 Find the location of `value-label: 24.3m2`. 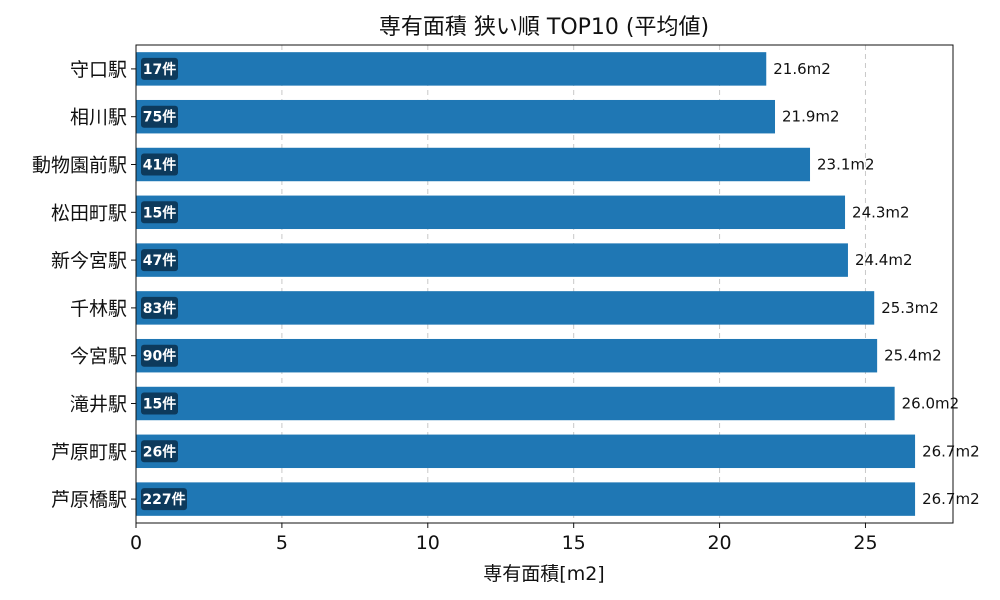

value-label: 24.3m2 is located at coordinates (881, 212).